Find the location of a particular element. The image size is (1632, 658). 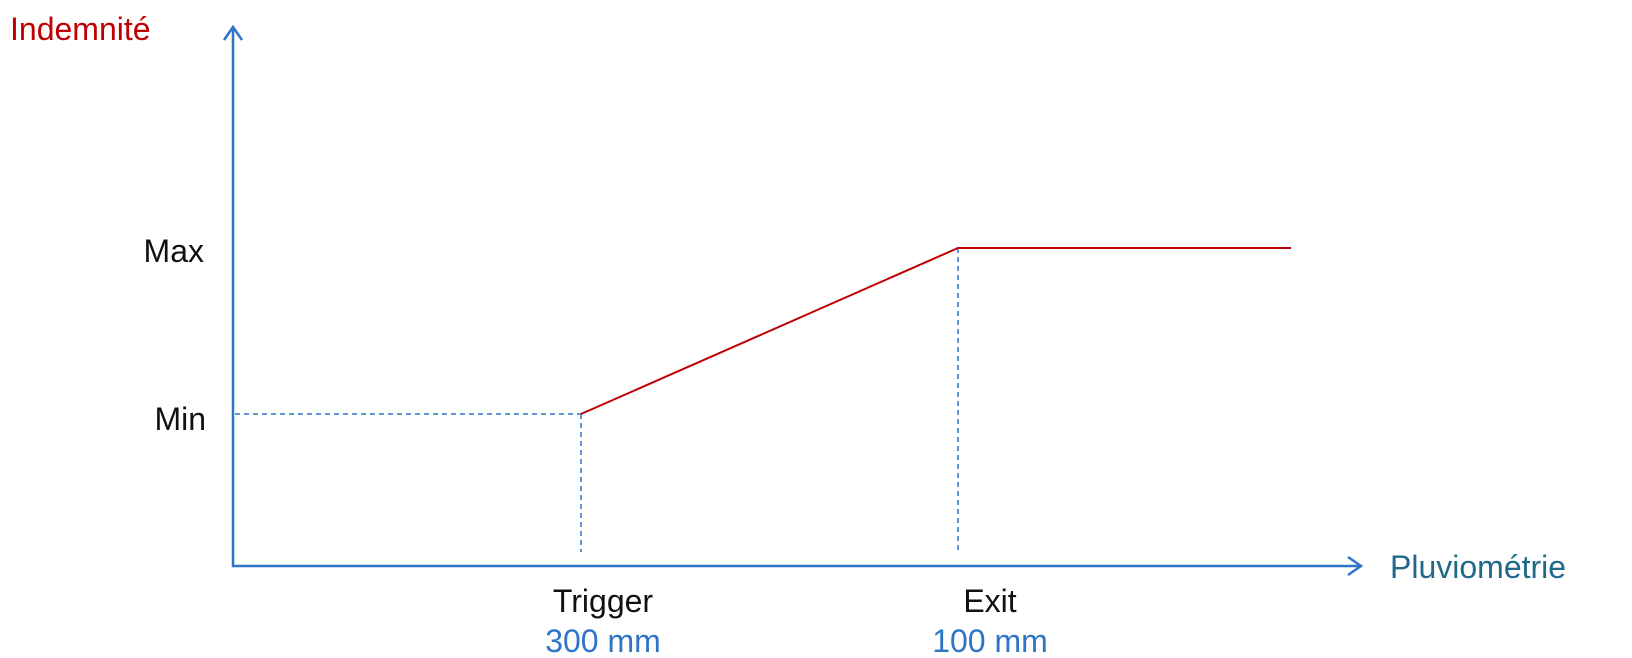

trigger-label: Trigger is located at coordinates (603, 601).